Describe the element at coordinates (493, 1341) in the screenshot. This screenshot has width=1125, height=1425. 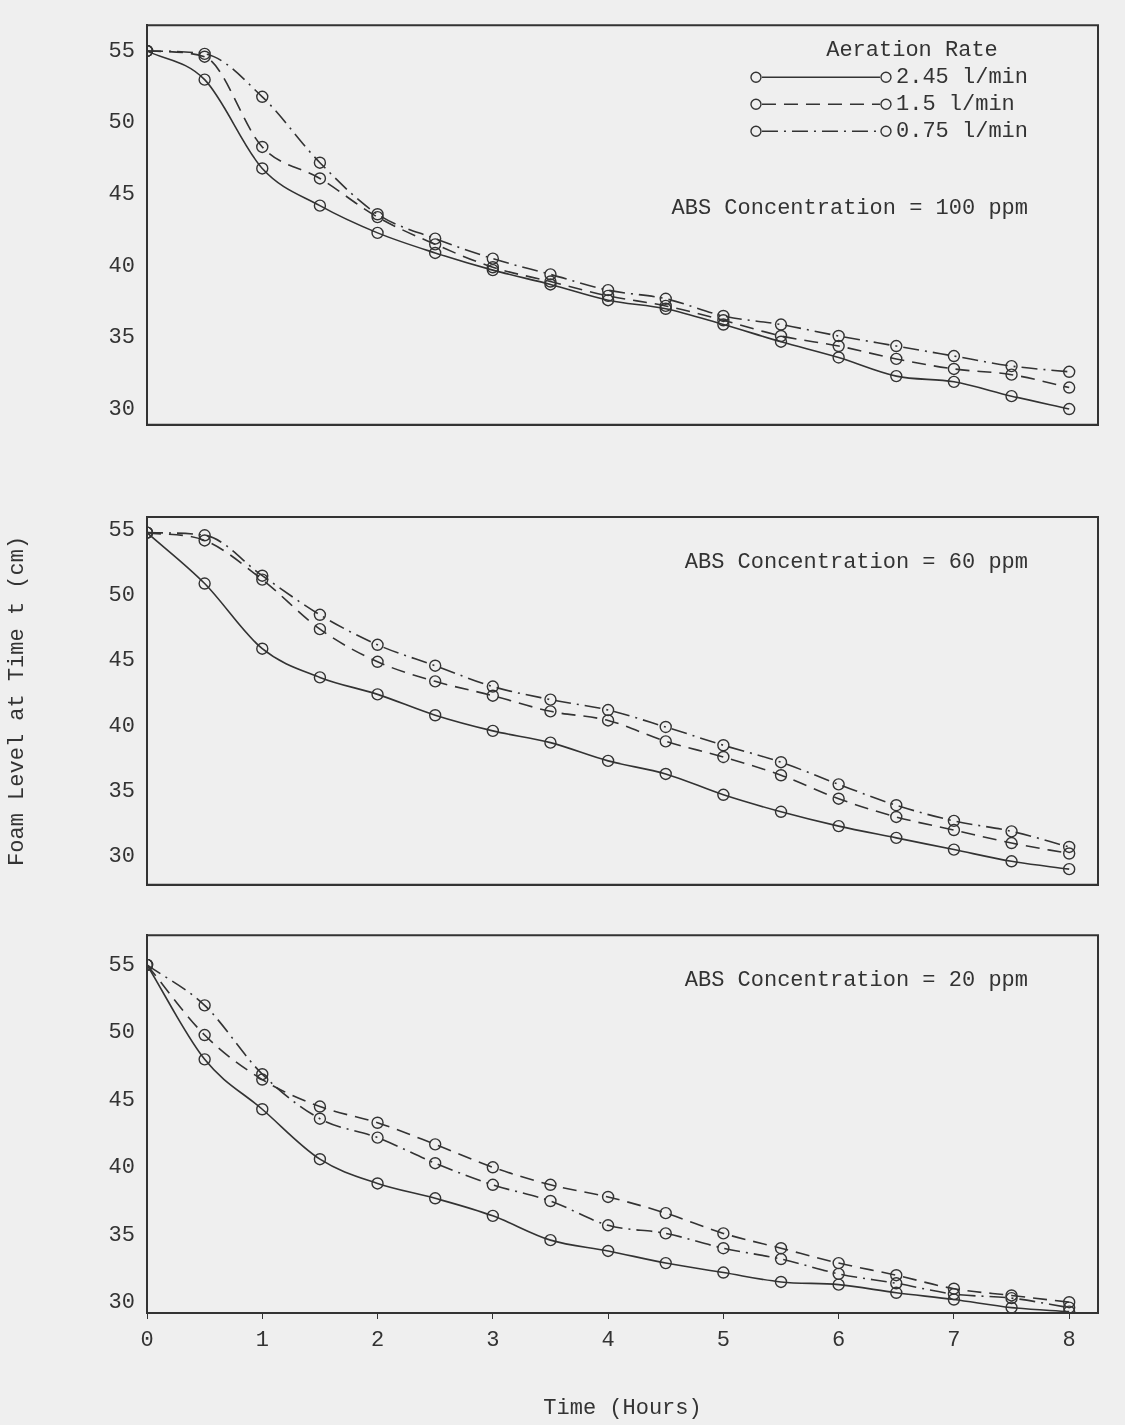
I see `x-tick-label: 3` at that location.